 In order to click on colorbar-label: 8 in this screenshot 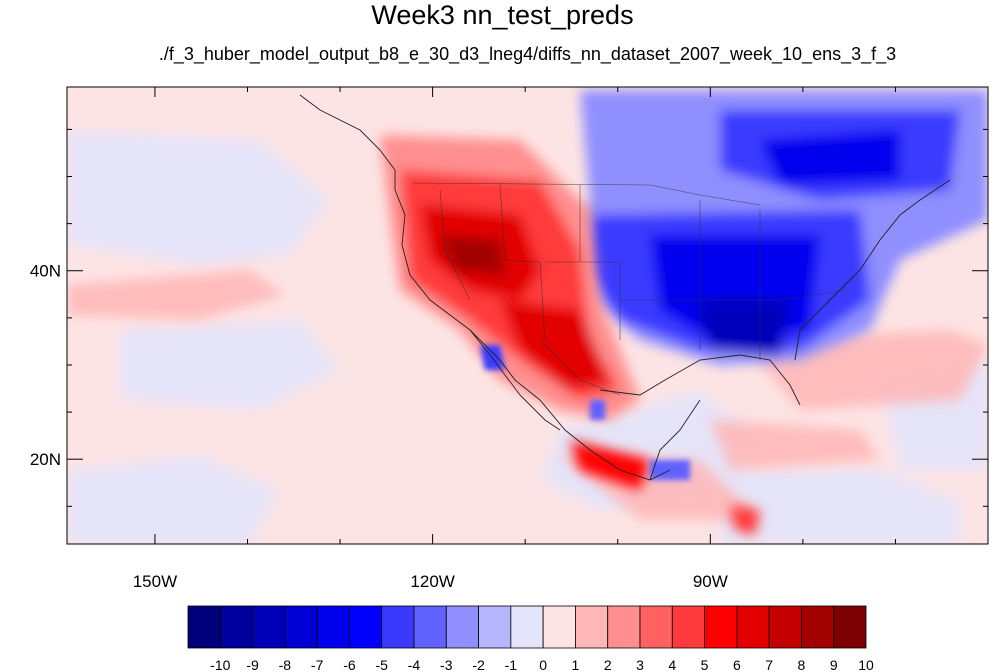, I will do `click(802, 664)`.